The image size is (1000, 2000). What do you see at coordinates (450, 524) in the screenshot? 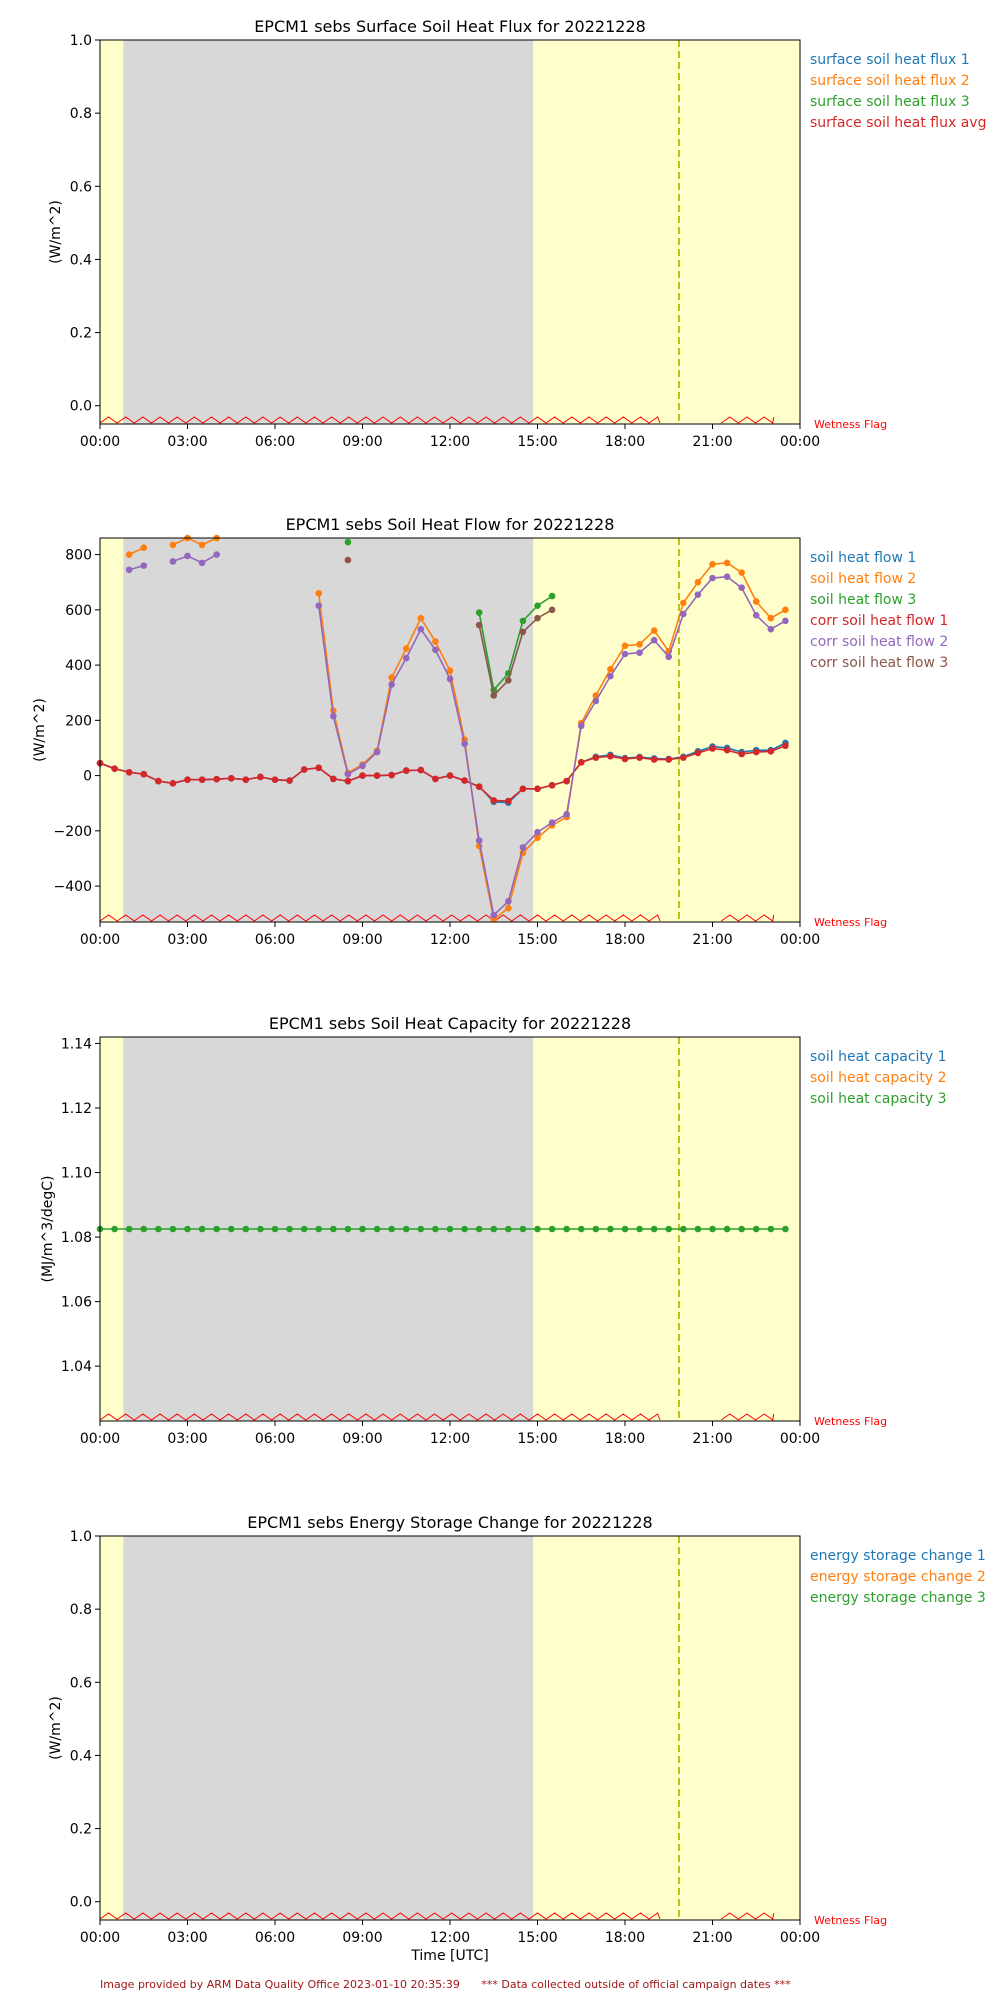
I see `chart-title: EPCM1 sebs Soil Heat Flow for 20221228` at bounding box center [450, 524].